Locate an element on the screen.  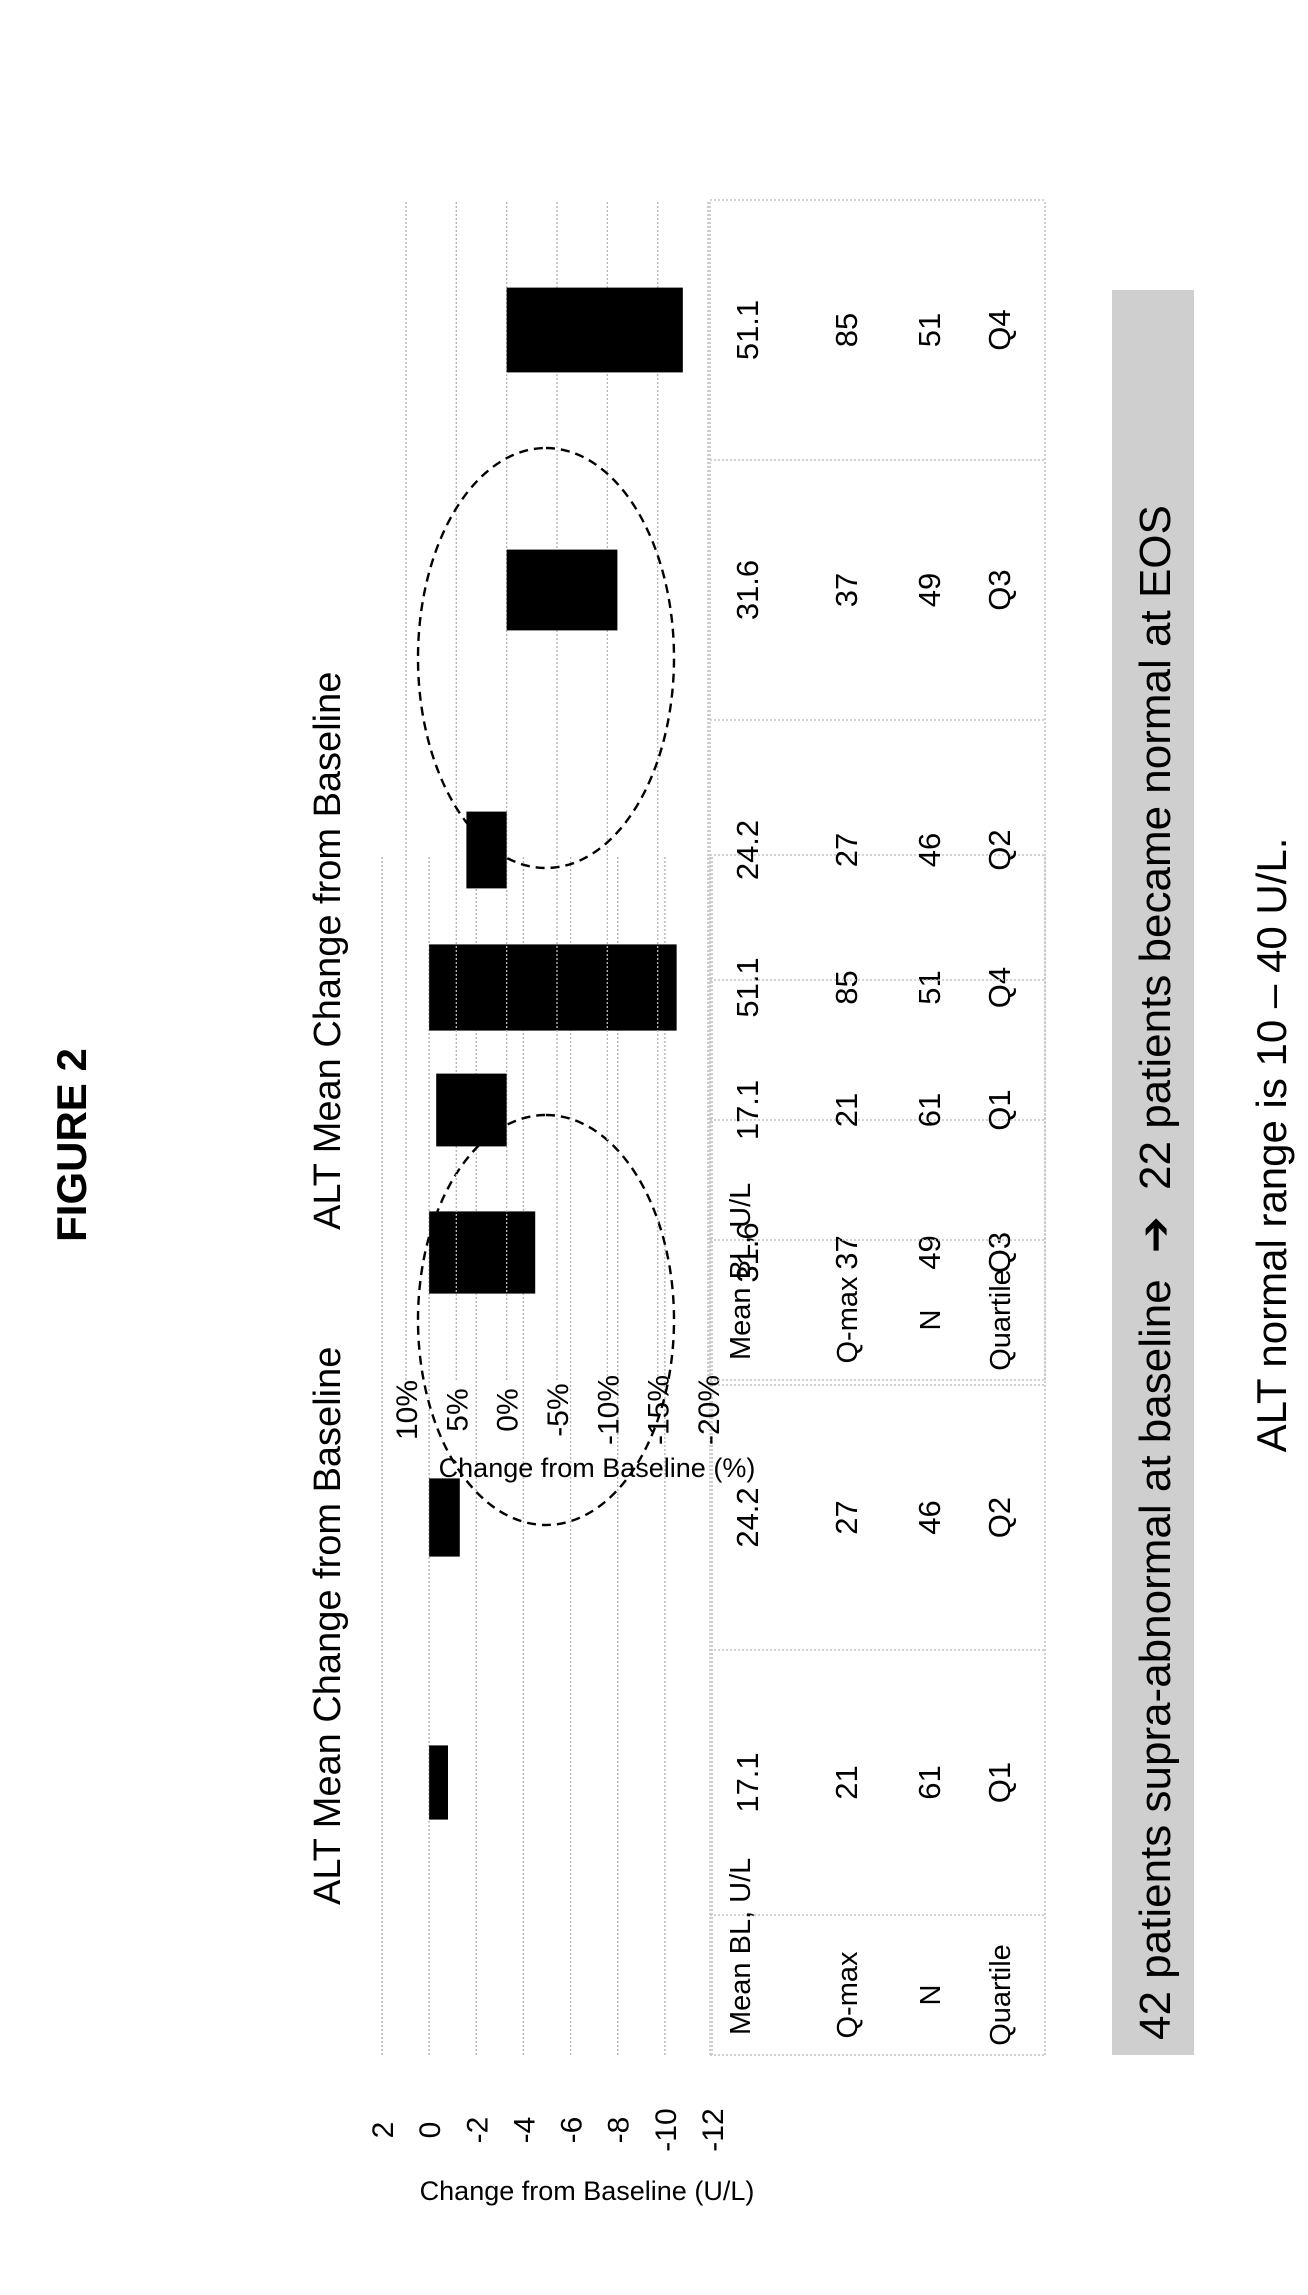
y-tick-label: 0% is located at coordinates (508, 1409).